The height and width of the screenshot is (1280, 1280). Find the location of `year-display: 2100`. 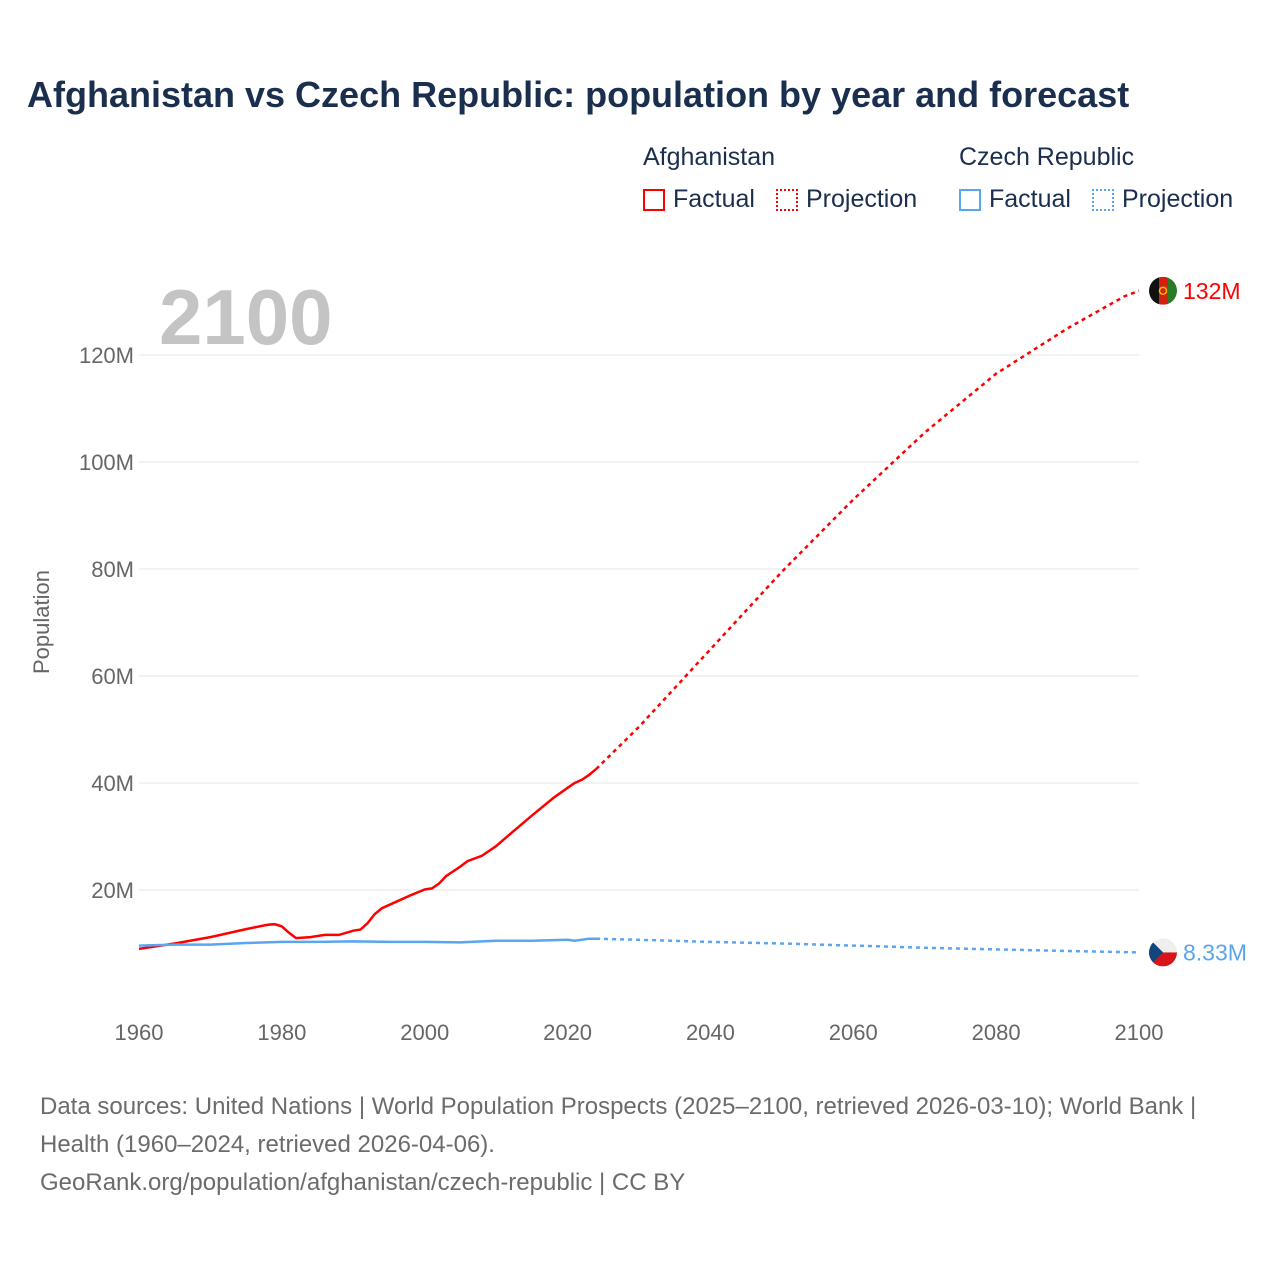

year-display: 2100 is located at coordinates (246, 317).